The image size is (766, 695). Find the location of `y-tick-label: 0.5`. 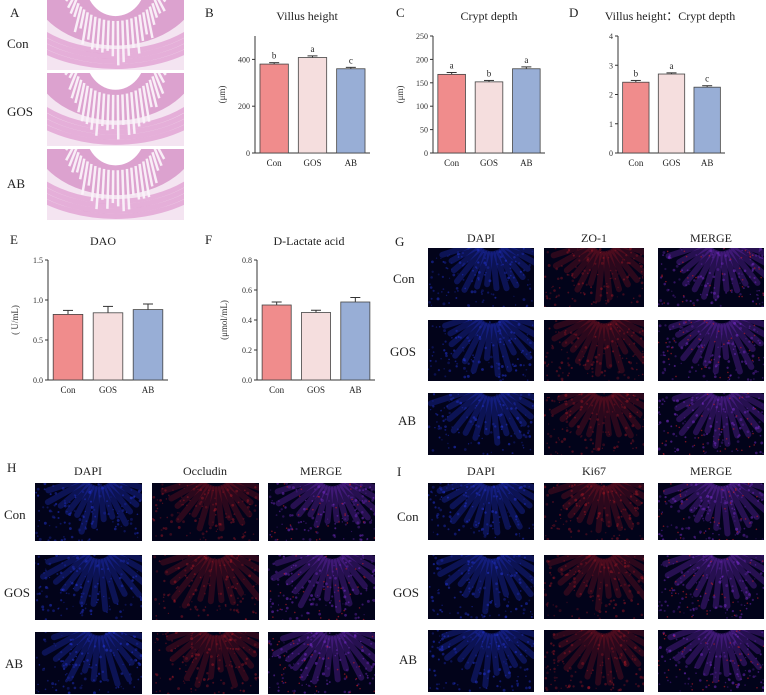

y-tick-label: 0.5 is located at coordinates (38, 340).